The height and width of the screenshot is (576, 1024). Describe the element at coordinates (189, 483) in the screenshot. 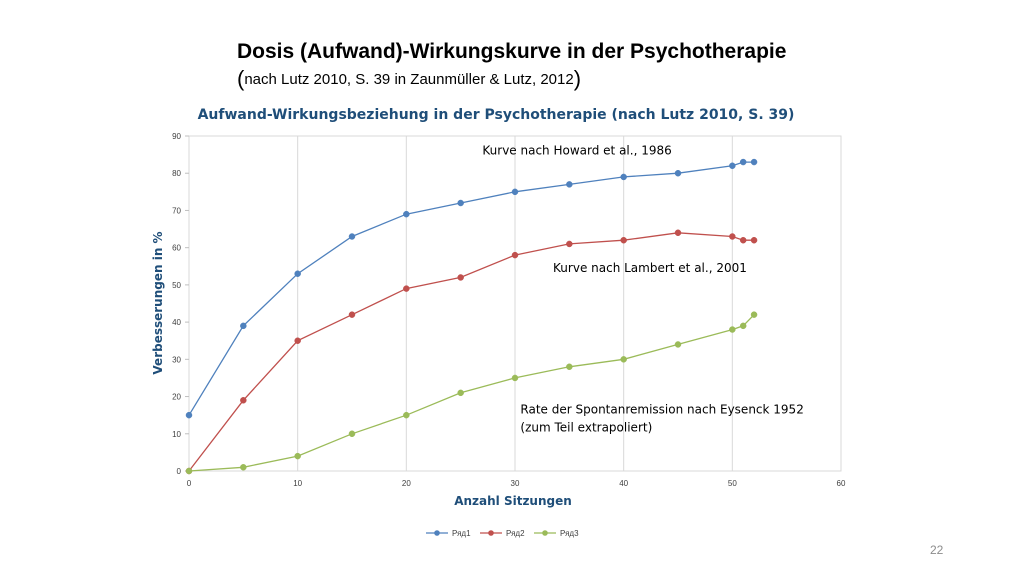

I see `x-tick-label: 0` at that location.